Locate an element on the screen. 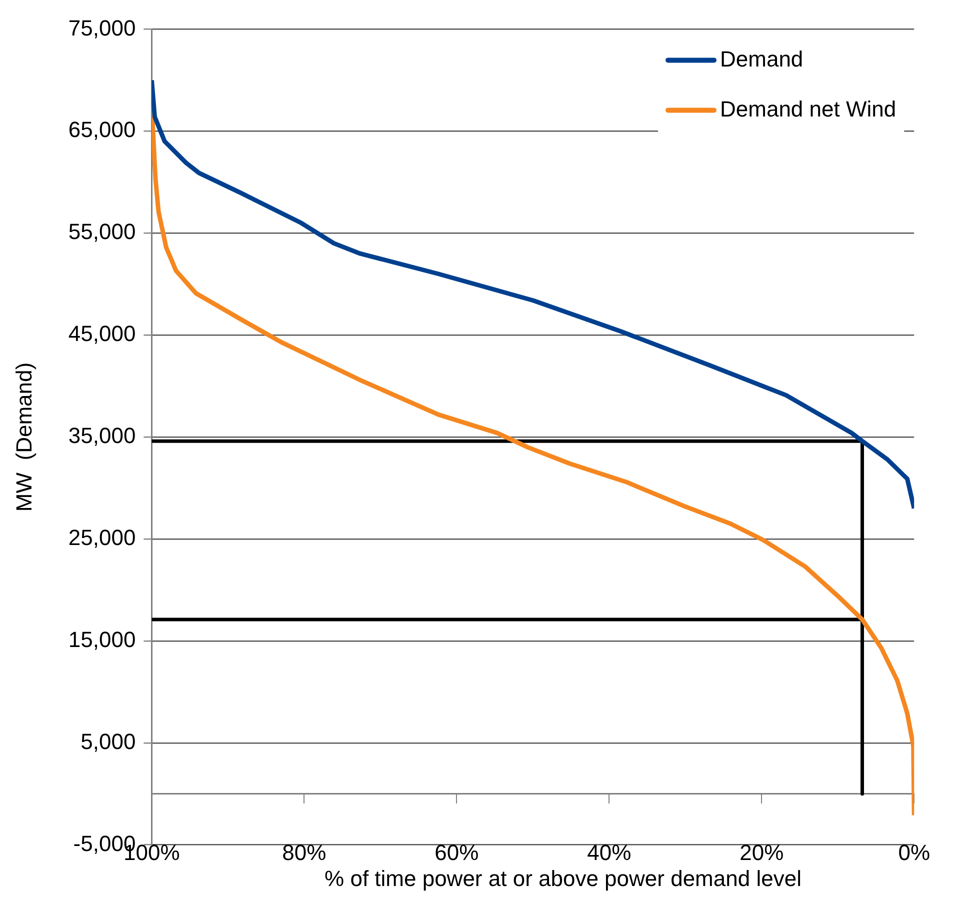 The width and height of the screenshot is (976, 921). y-tick-label: 65,000 is located at coordinates (102, 129).